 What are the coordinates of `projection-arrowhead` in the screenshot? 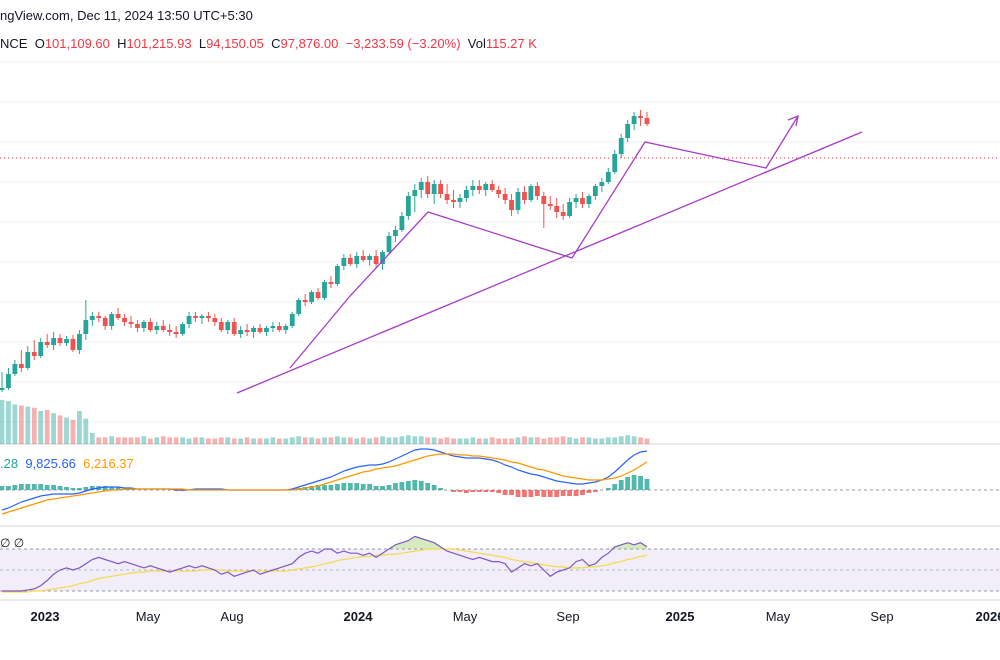 It's located at (793, 120).